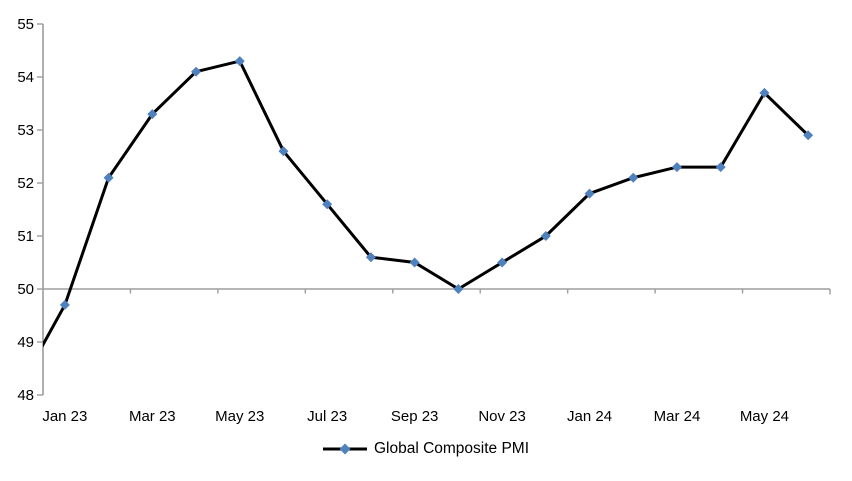  What do you see at coordinates (344, 449) in the screenshot?
I see `legend-line-marker-icon` at bounding box center [344, 449].